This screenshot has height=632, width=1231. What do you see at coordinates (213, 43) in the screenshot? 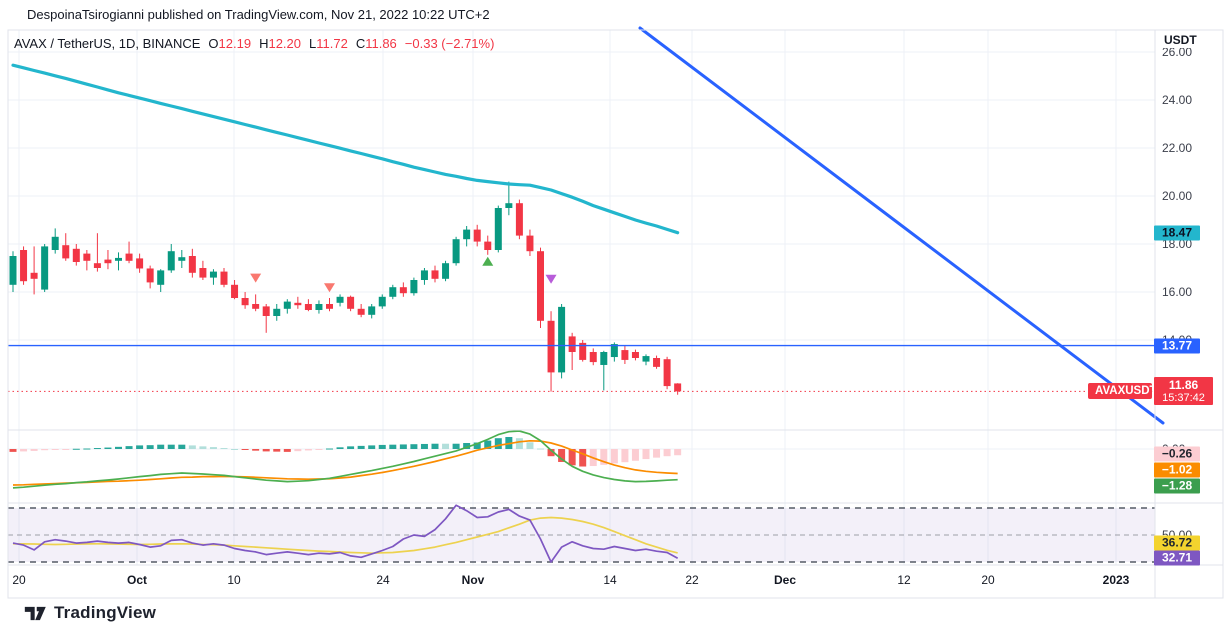
I see `legend-ohlc-label: O` at bounding box center [213, 43].